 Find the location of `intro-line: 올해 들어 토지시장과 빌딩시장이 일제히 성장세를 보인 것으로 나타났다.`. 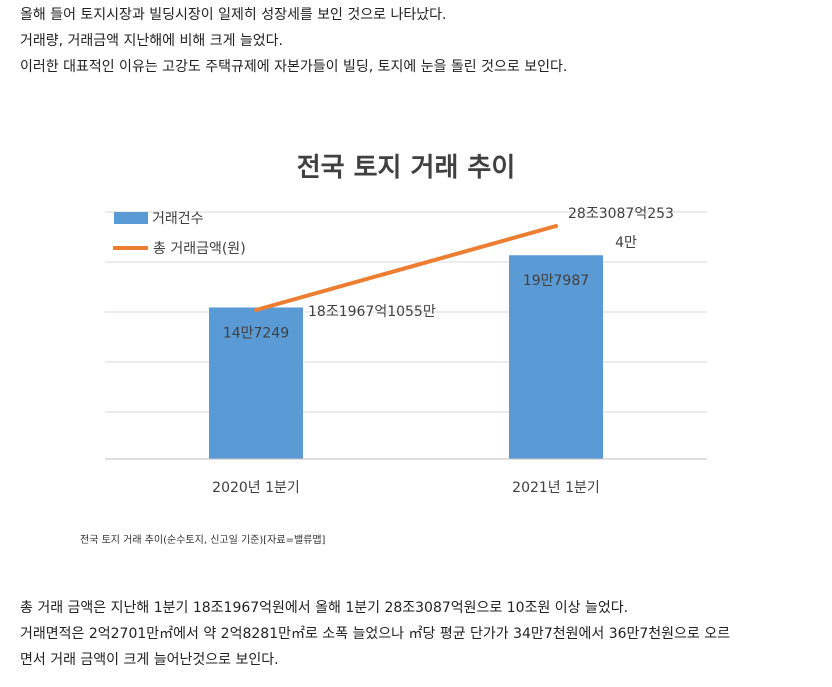

intro-line: 올해 들어 토지시장과 빌딩시장이 일제히 성장세를 보인 것으로 나타났다. is located at coordinates (233, 15).